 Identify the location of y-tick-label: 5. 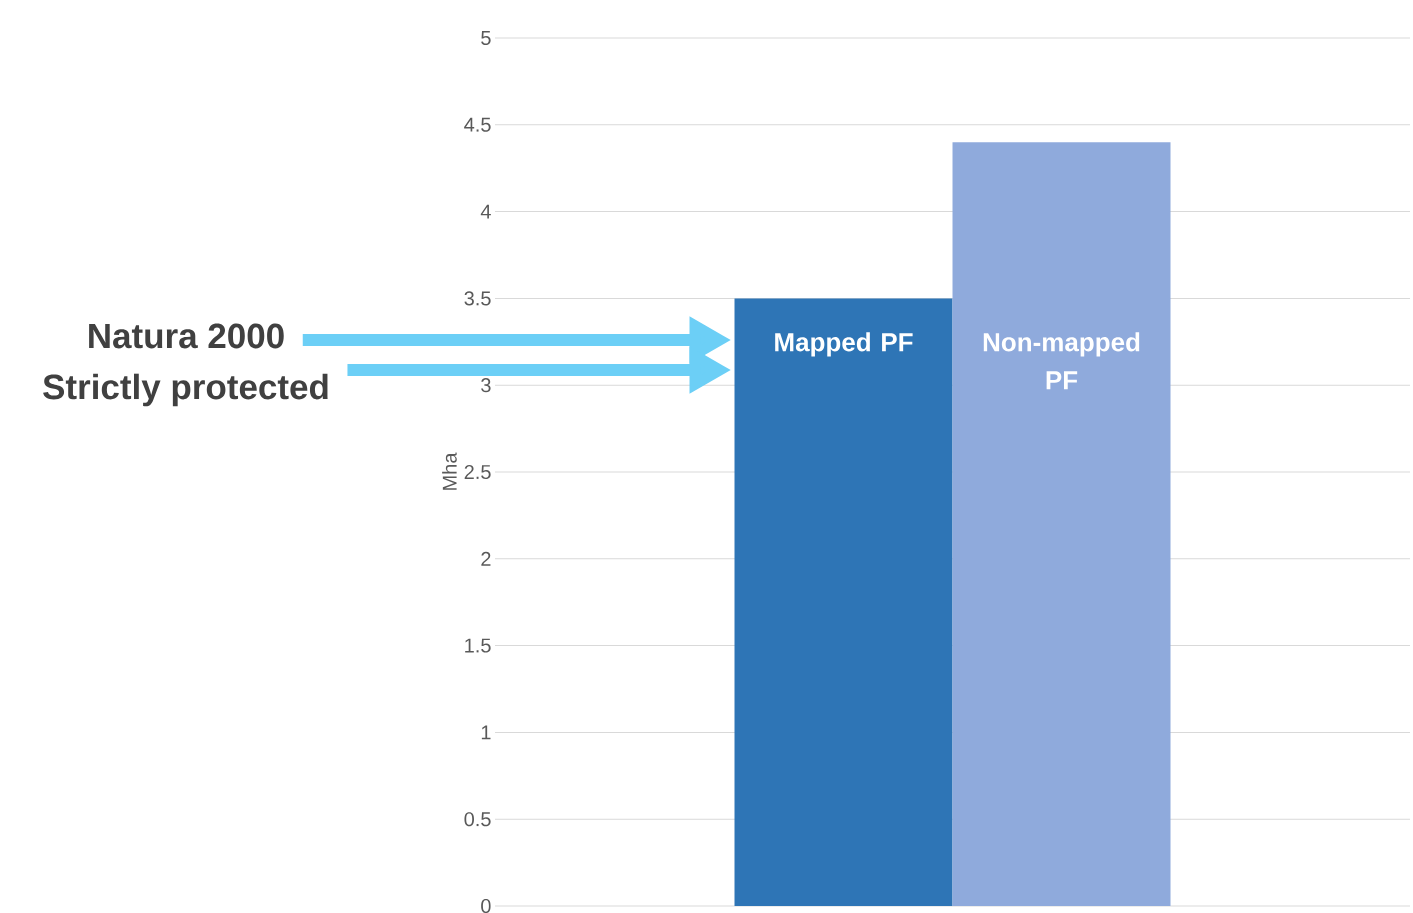
(486, 38).